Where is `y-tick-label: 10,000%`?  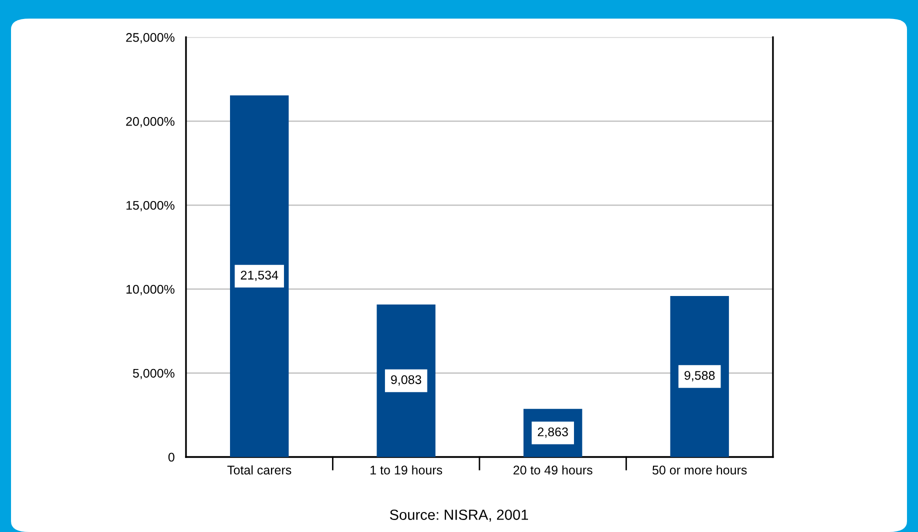
y-tick-label: 10,000% is located at coordinates (150, 290).